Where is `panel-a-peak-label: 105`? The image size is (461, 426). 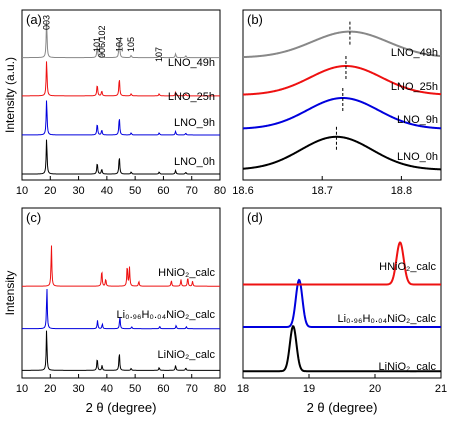
panel-a-peak-label: 105 is located at coordinates (131, 44).